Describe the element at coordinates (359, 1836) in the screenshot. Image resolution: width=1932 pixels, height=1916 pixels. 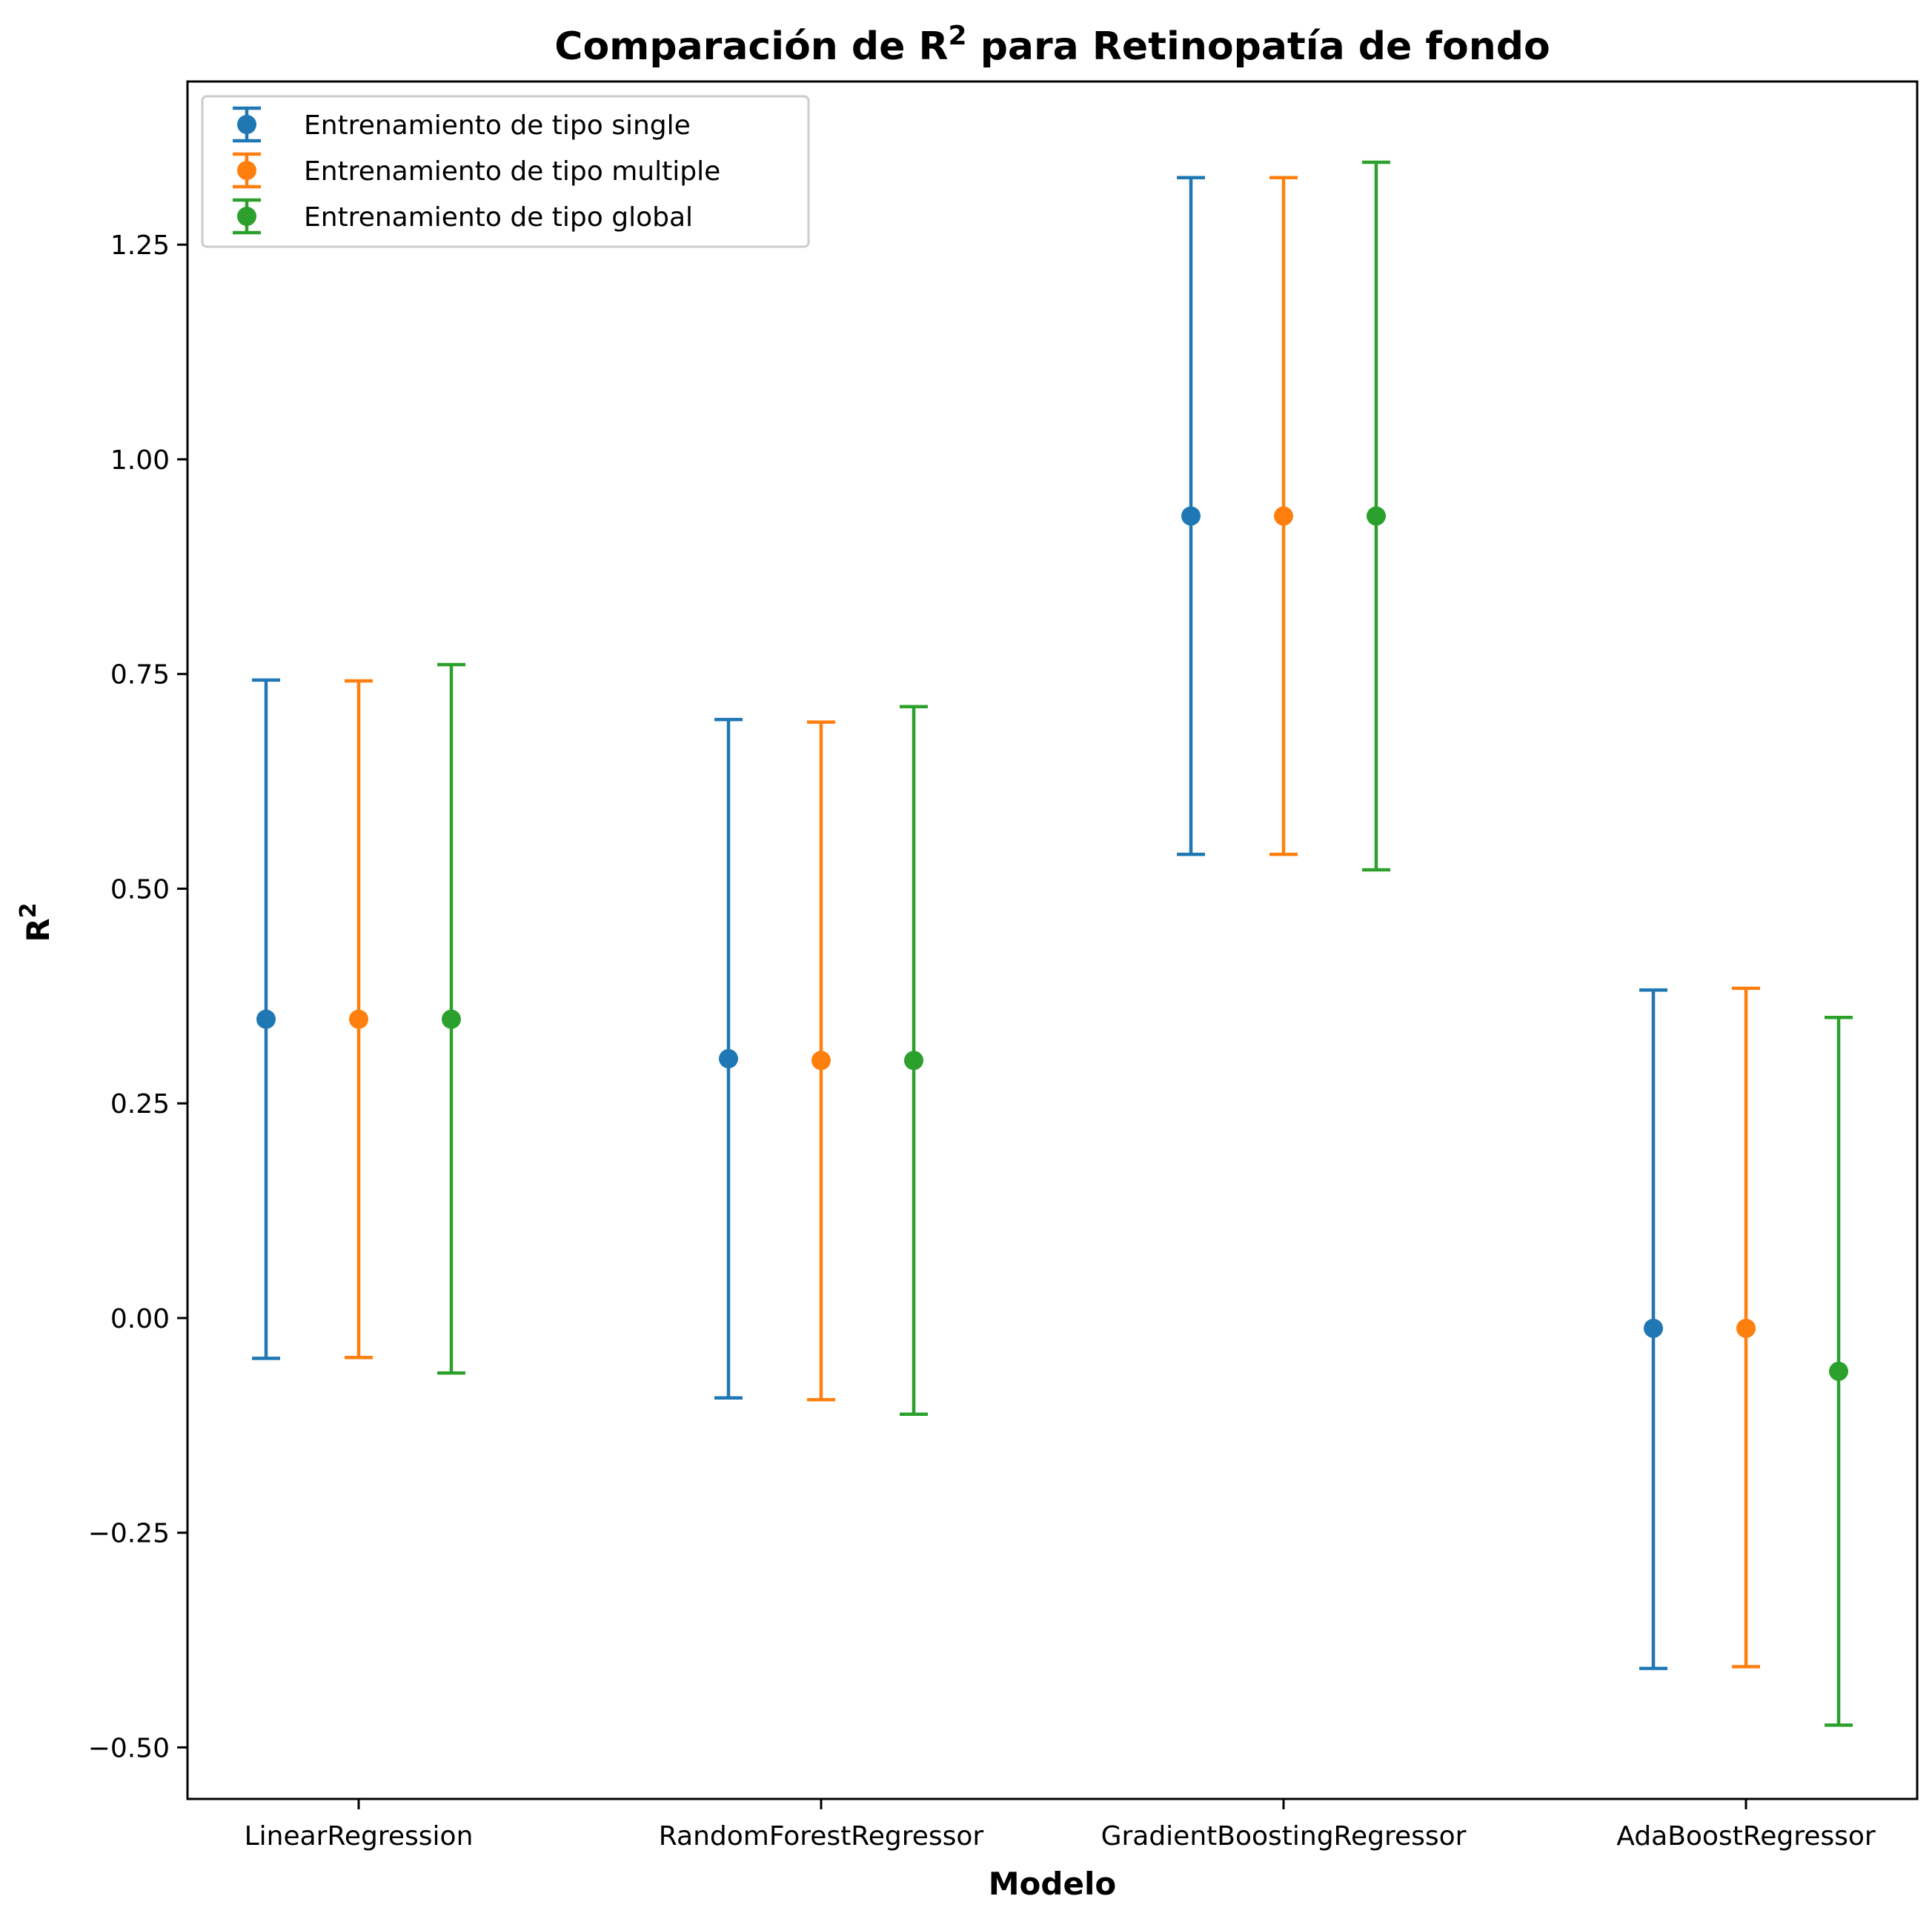
I see `x-tick-label: LinearRegression` at that location.